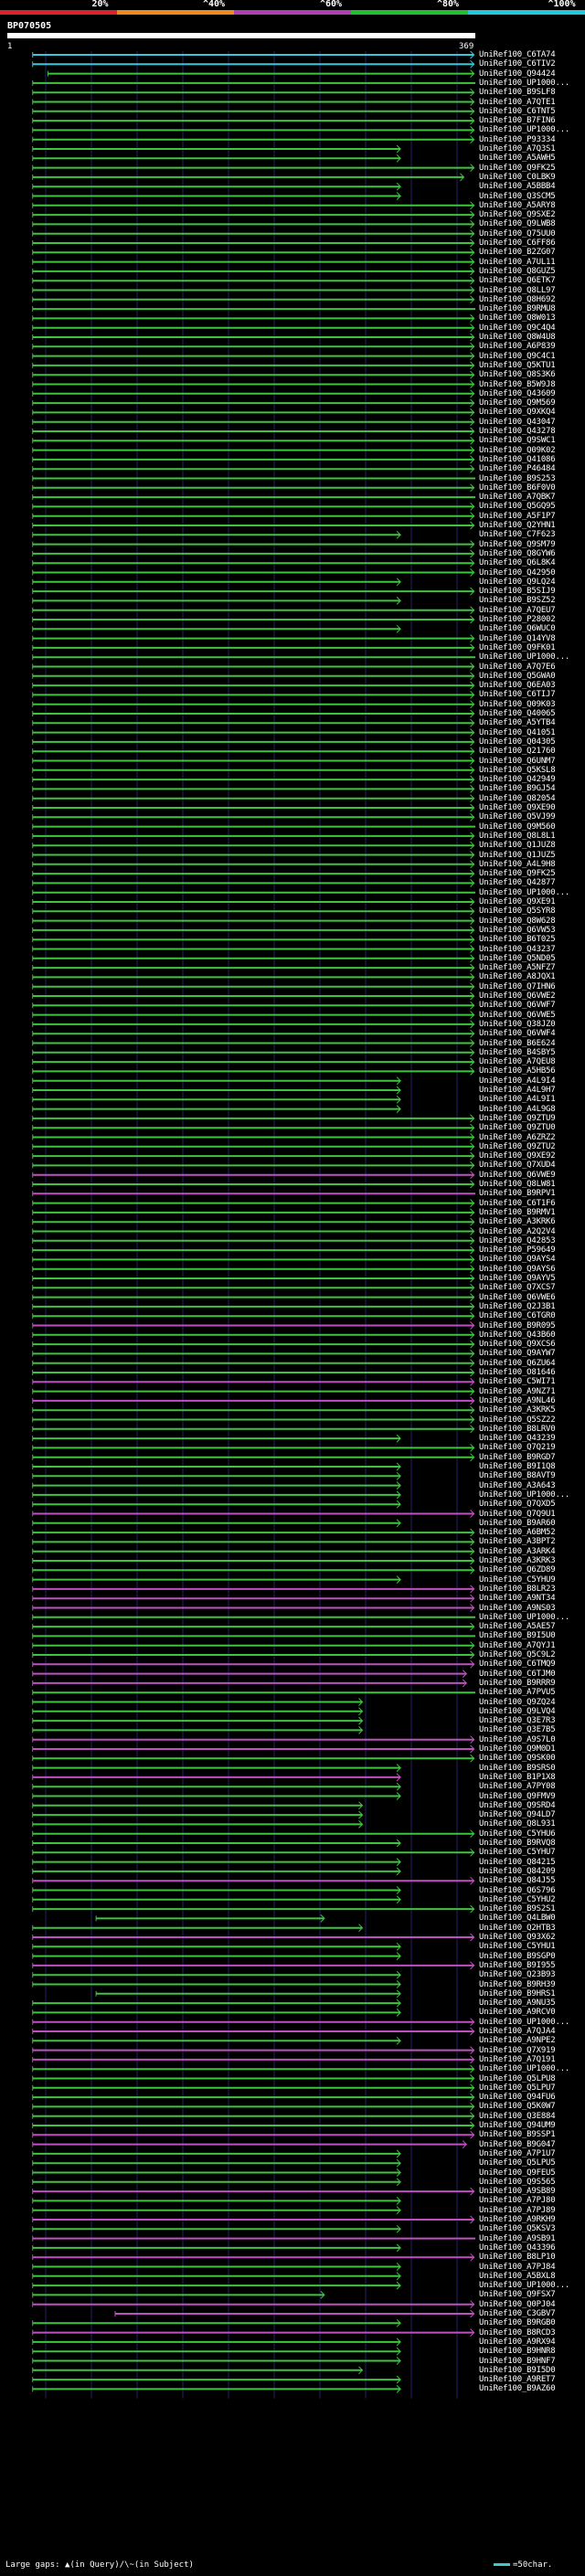 The image size is (585, 2576). I want to click on hit-label-link: UniRef100_Q2YHN1, so click(517, 525).